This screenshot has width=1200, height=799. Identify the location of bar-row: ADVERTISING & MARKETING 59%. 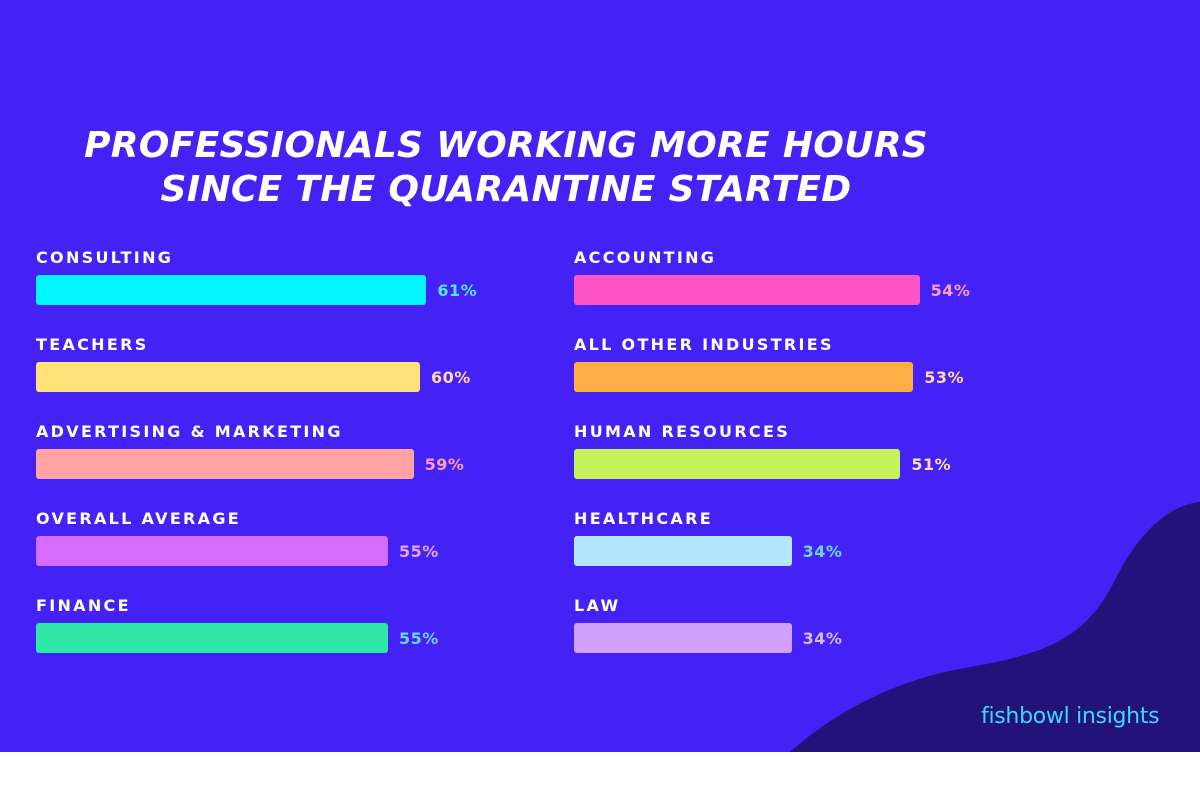
(316, 452).